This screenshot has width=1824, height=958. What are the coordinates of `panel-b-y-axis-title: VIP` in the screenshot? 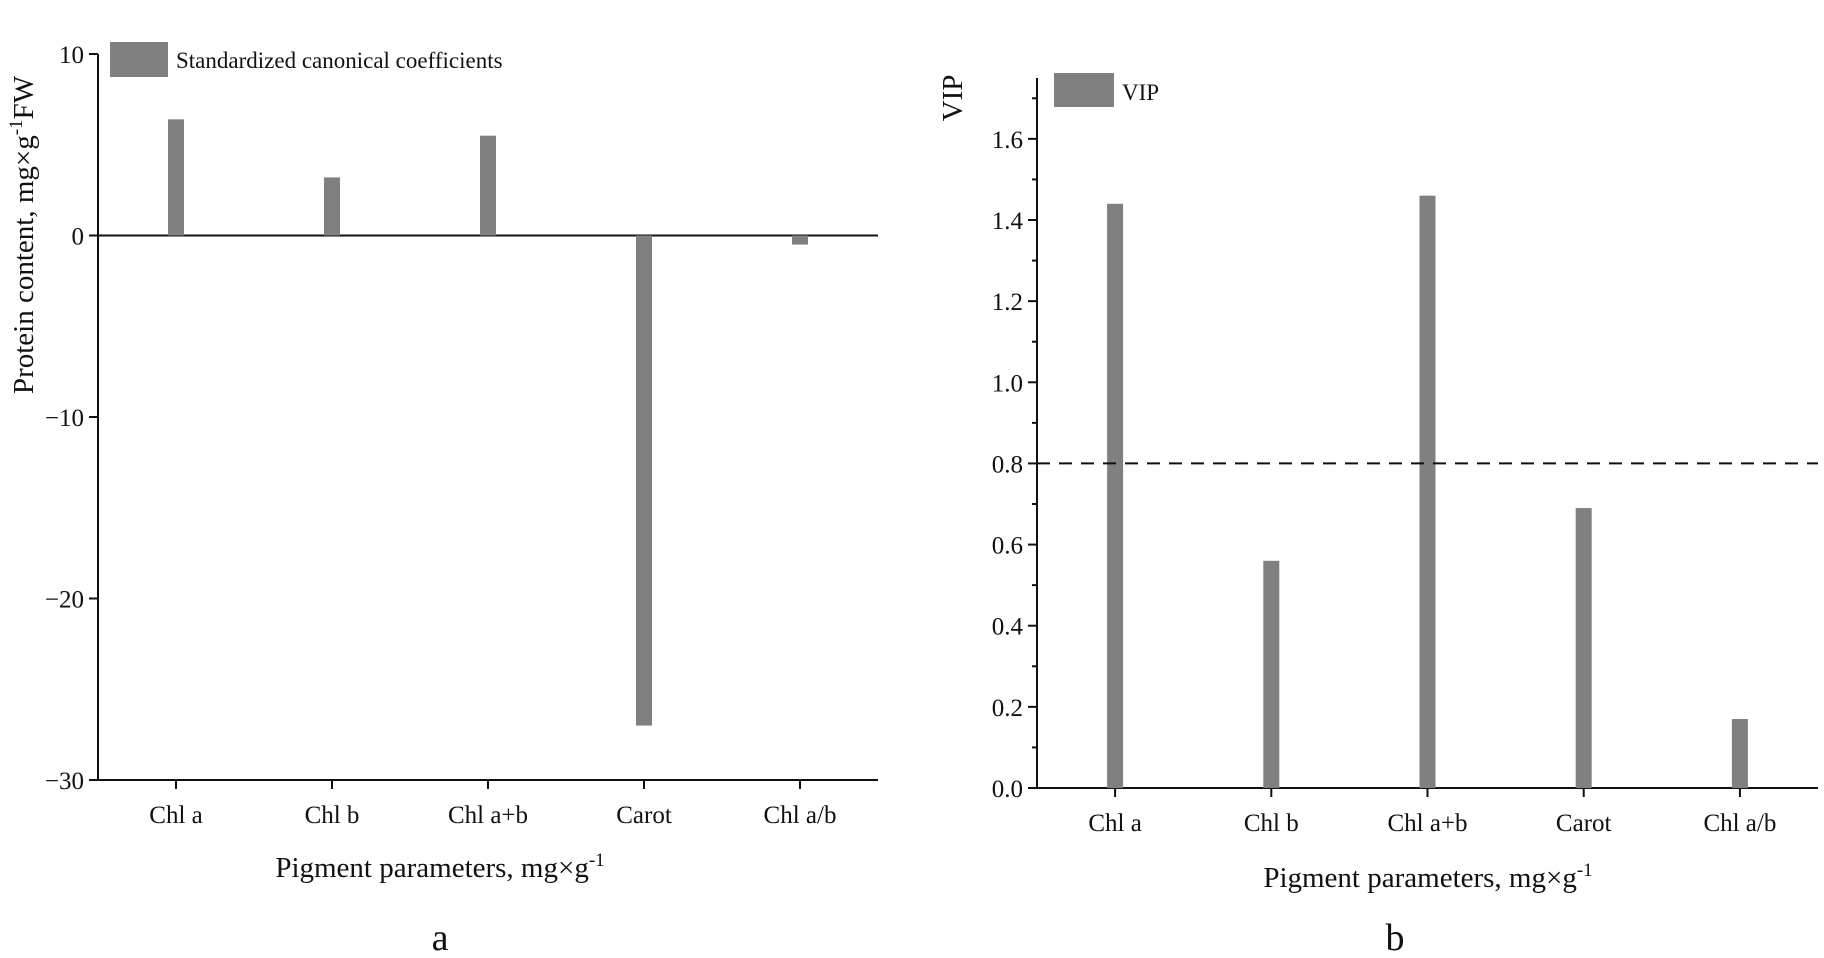 It's located at (953, 98).